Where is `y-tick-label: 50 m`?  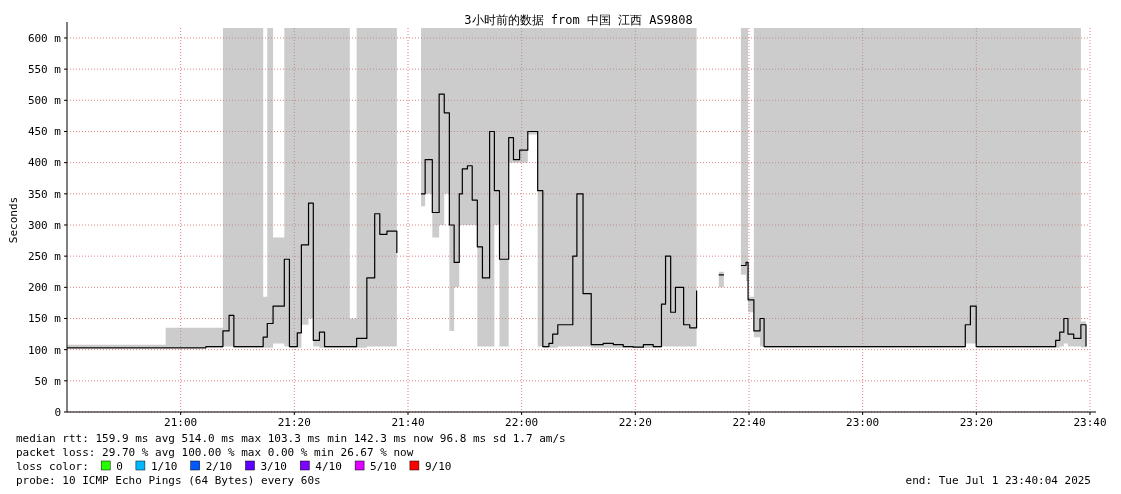 y-tick-label: 50 m is located at coordinates (48, 381).